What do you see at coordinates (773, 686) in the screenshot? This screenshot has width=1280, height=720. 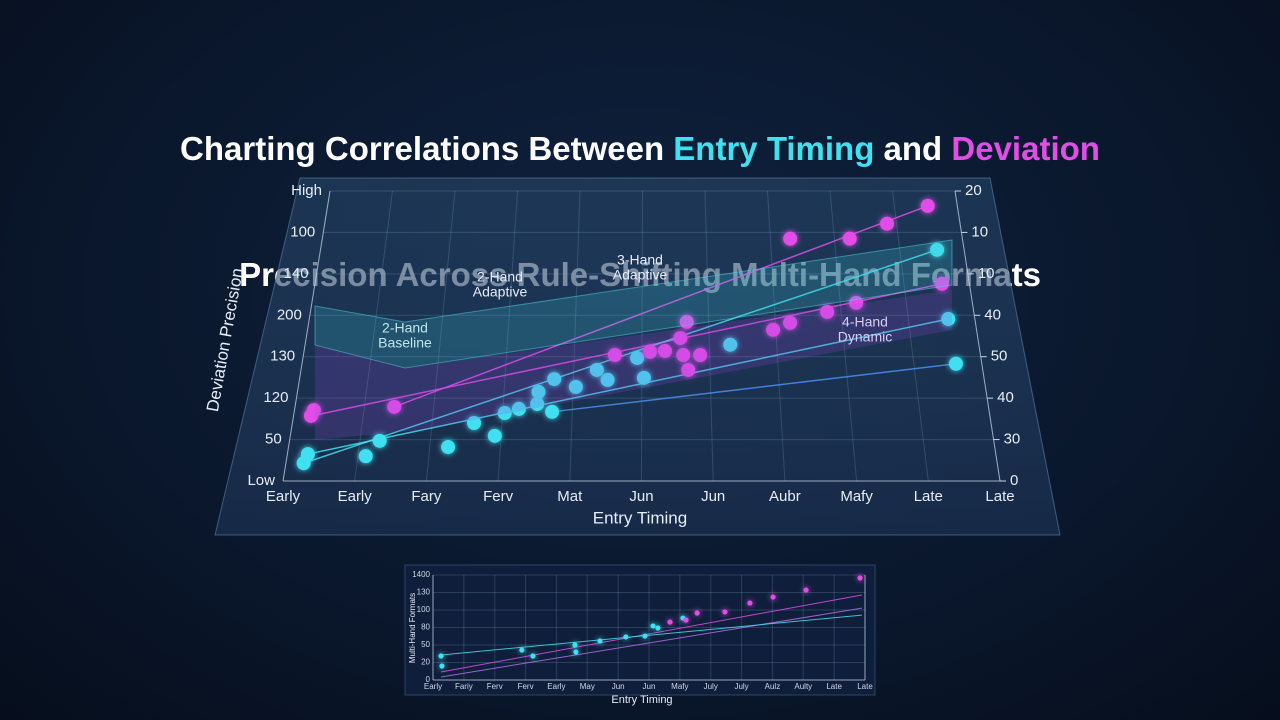 I see `x-tick-label: Aulz` at bounding box center [773, 686].